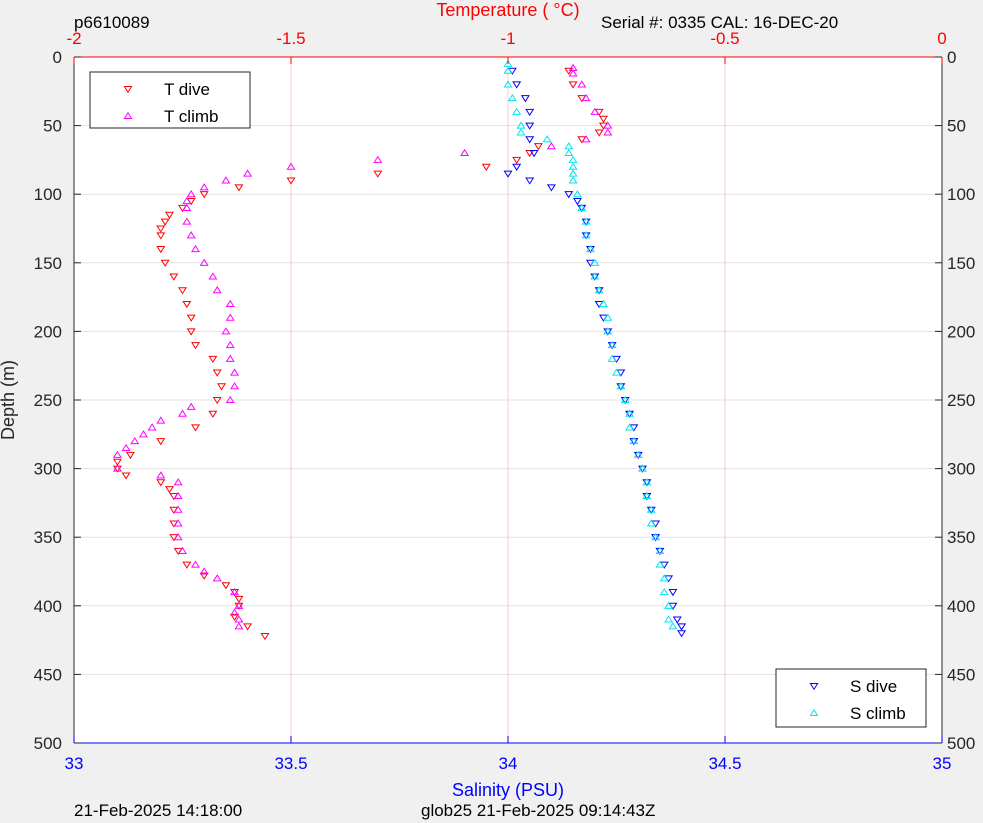  I want to click on depth-tick-label-right: 150, so click(961, 263).